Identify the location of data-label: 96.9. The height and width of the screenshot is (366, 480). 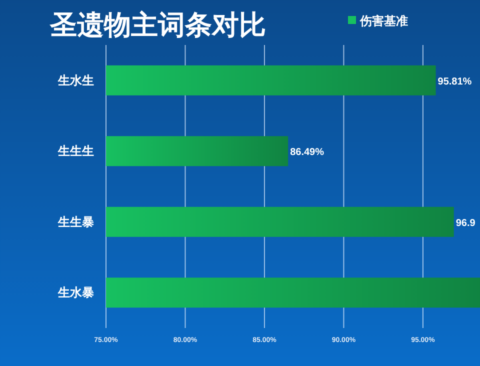
(466, 223).